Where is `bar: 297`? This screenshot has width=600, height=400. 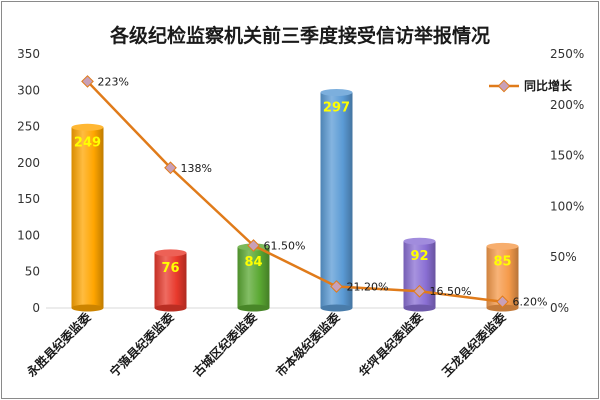 bar: 297 is located at coordinates (336, 200).